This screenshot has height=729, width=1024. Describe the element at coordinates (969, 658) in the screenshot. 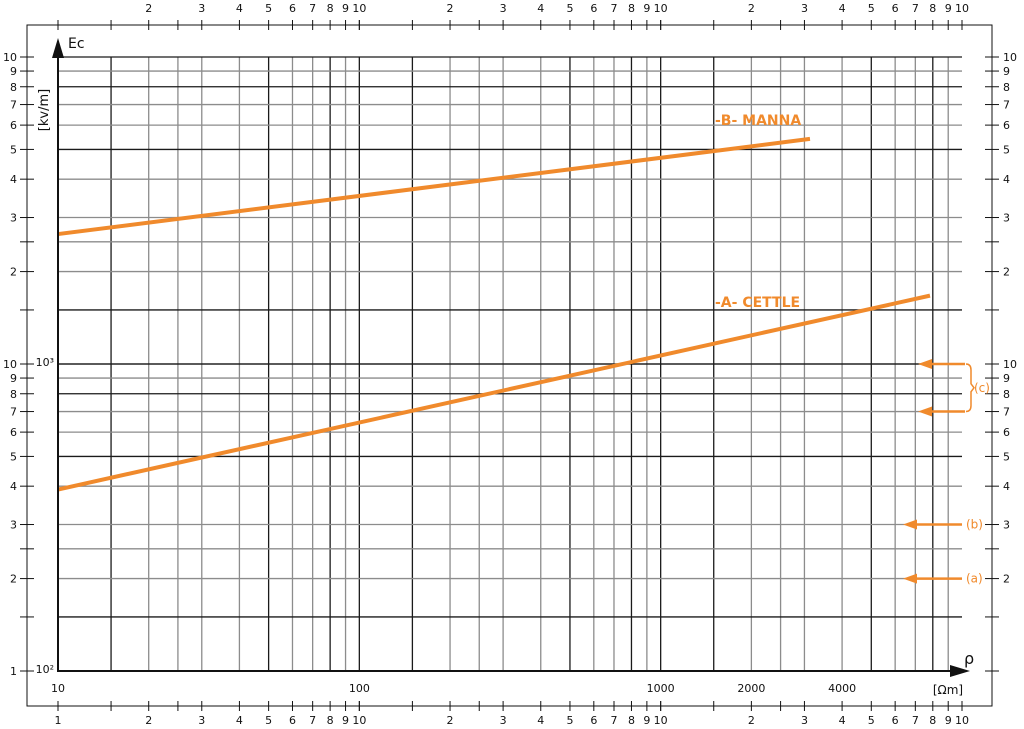

I see `x-axis-label: ρ` at that location.